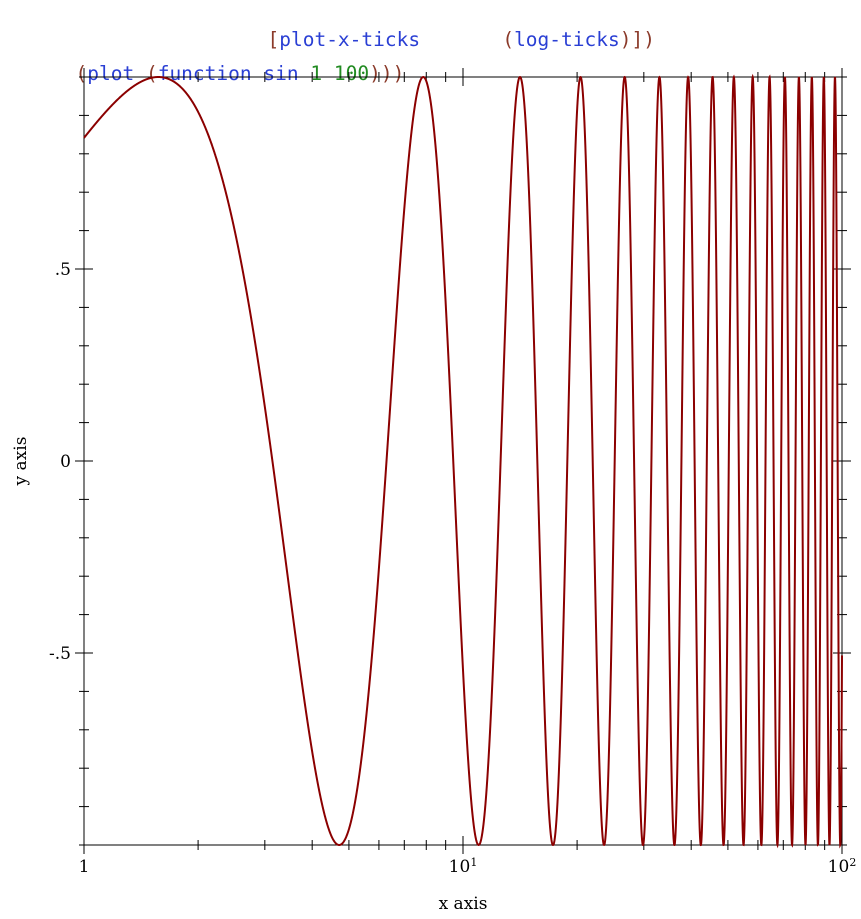  What do you see at coordinates (273, 39) in the screenshot?
I see `code-bracket: [` at bounding box center [273, 39].